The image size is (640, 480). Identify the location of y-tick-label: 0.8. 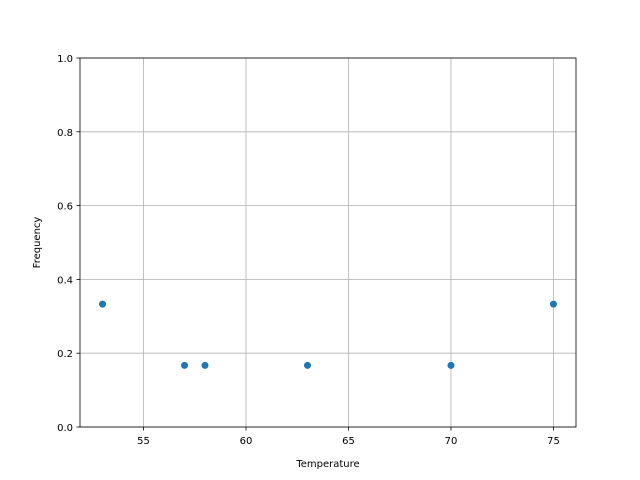
(65, 133).